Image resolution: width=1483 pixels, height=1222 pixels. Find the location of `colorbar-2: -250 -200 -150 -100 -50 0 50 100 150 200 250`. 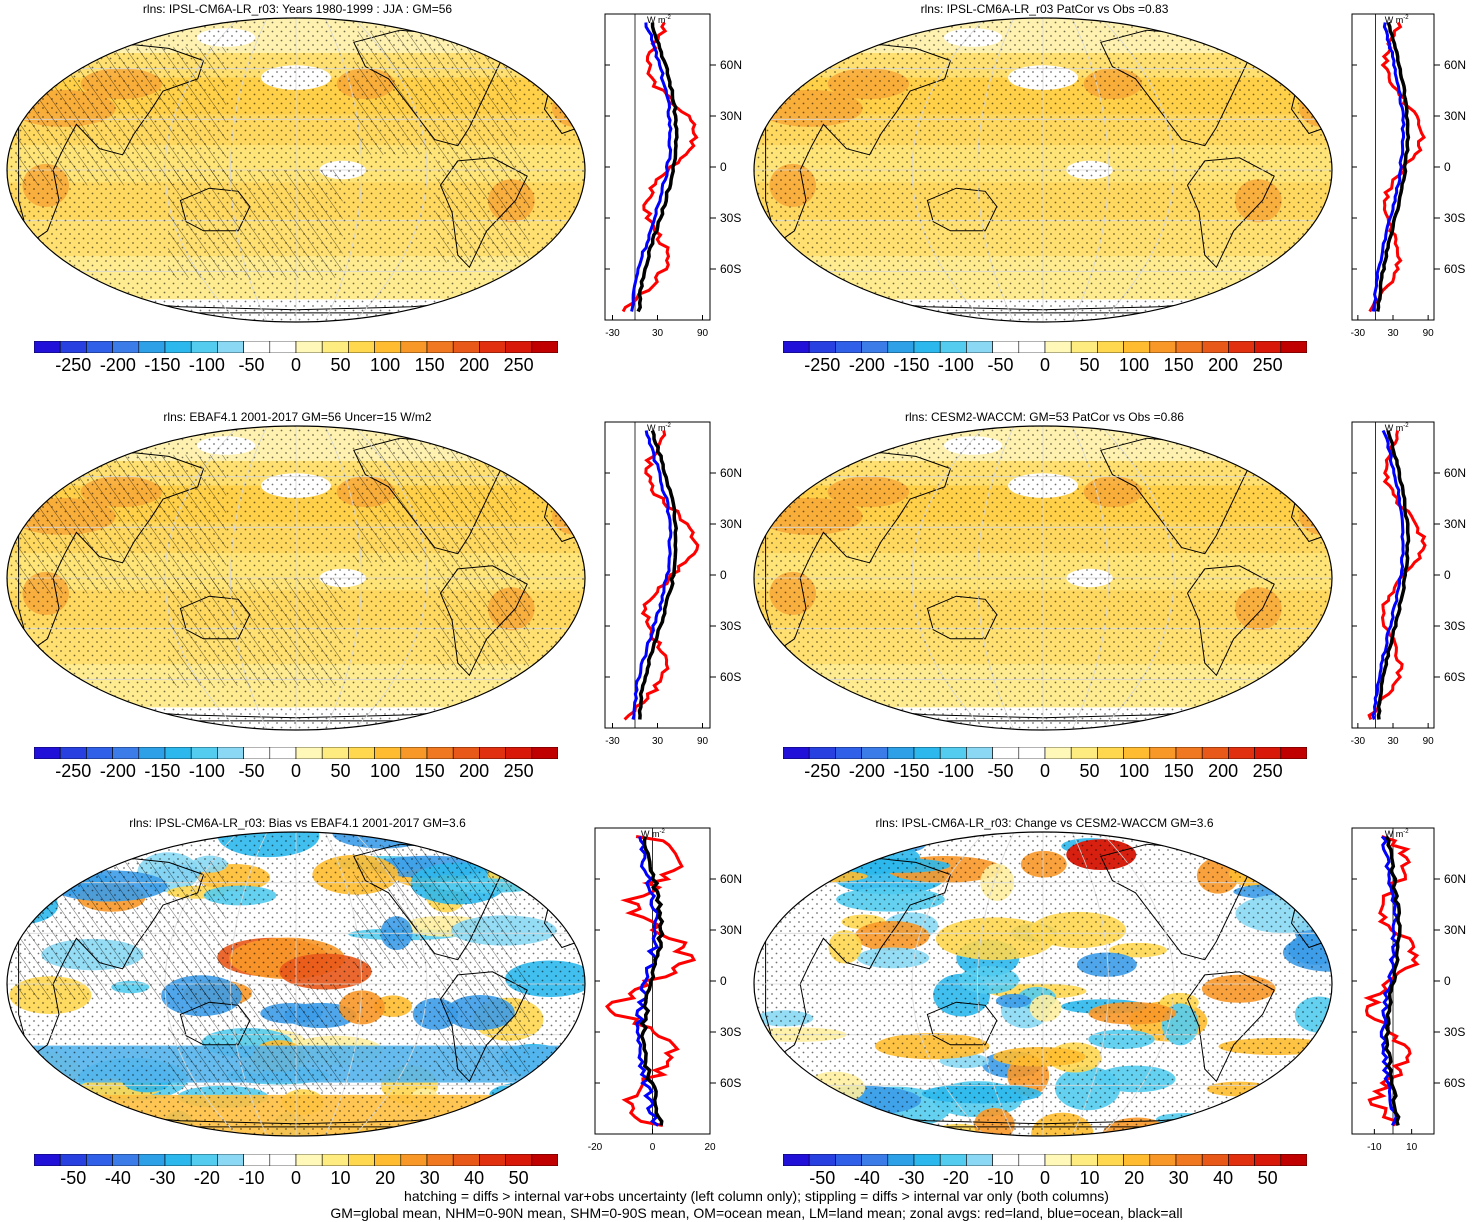

colorbar-2: -250 -200 -150 -100 -50 0 50 100 150 200 250 is located at coordinates (1045, 357).